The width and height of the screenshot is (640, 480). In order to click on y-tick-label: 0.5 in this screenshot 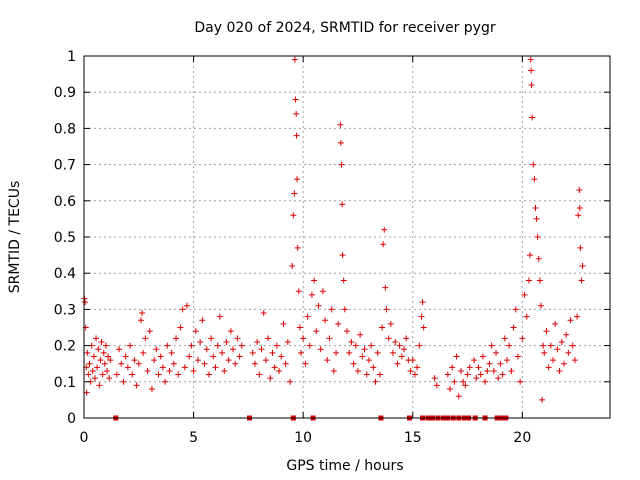, I will do `click(65, 238)`.